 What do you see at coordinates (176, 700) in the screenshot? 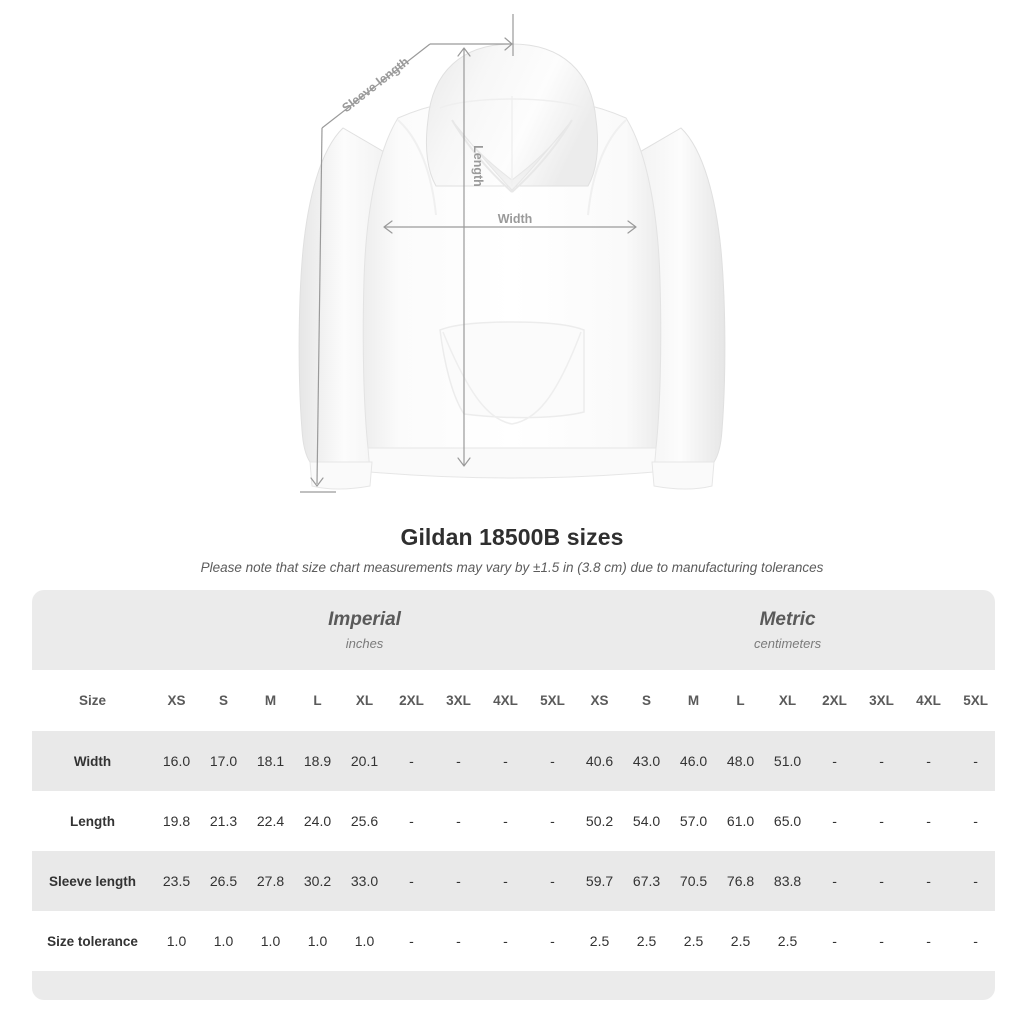
I see `size-header-imperial-xs: XS` at bounding box center [176, 700].